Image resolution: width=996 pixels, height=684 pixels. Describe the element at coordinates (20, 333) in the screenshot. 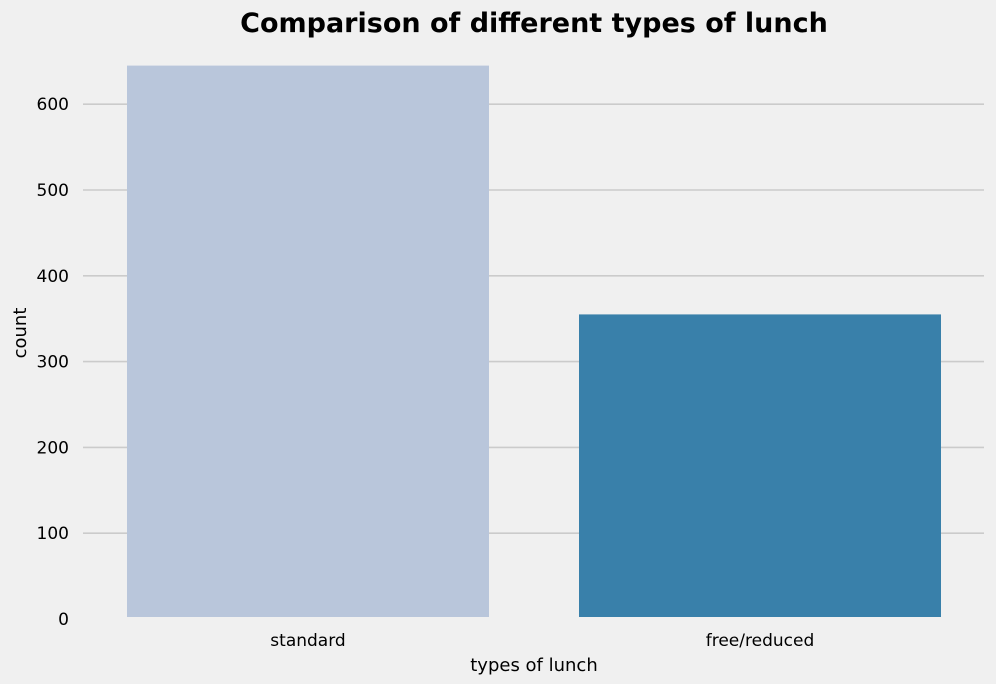

I see `y-axis-label: count` at that location.